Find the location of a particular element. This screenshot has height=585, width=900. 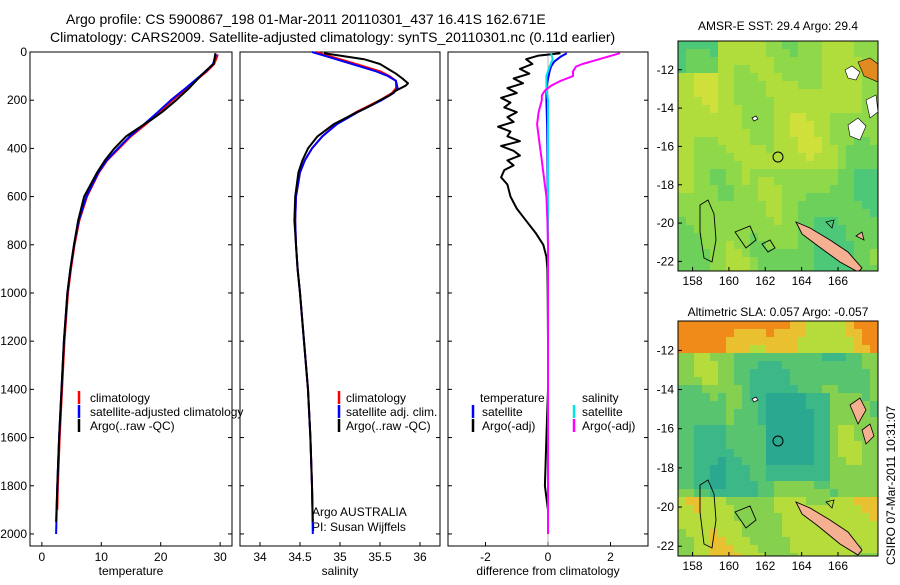

series-salinity-argo-adj is located at coordinates (578, 293).